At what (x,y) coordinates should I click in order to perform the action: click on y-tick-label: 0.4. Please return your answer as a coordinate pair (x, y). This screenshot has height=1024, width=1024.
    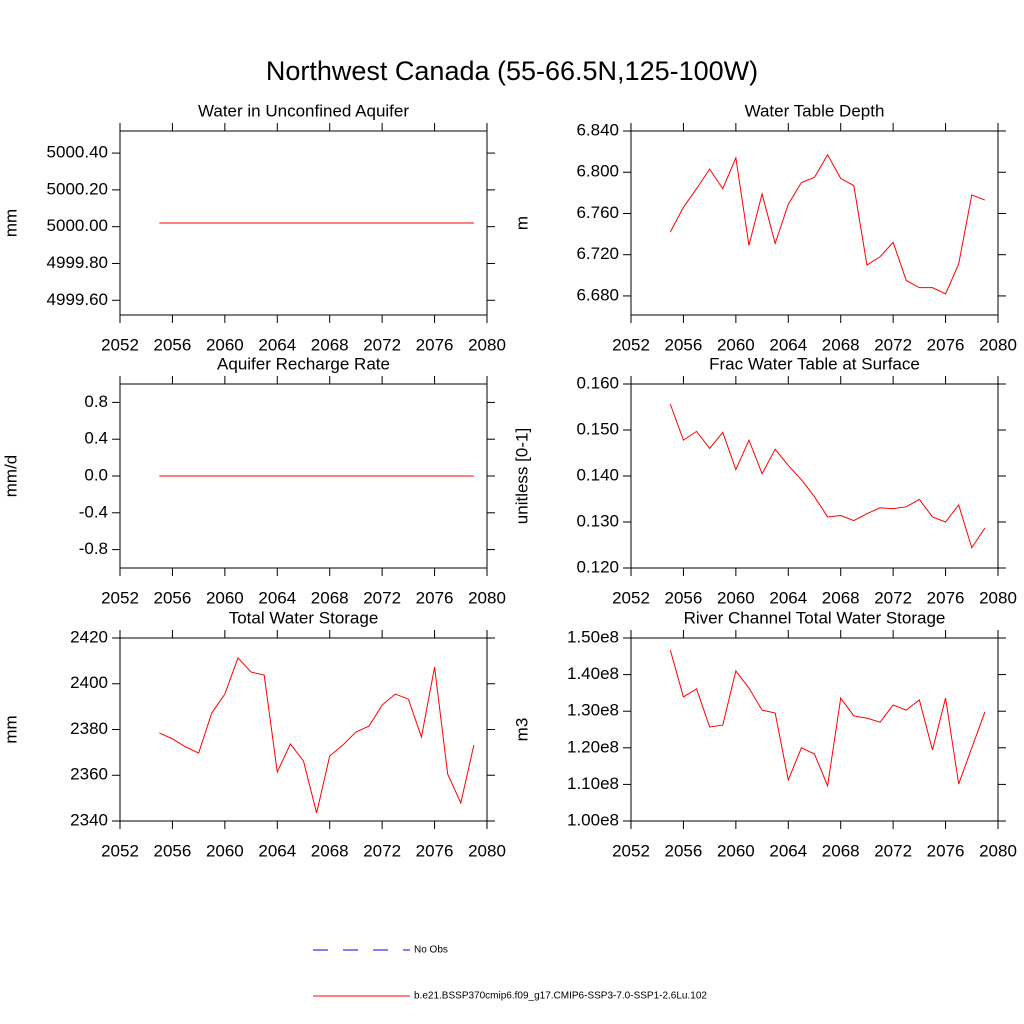
    Looking at the image, I should click on (96, 438).